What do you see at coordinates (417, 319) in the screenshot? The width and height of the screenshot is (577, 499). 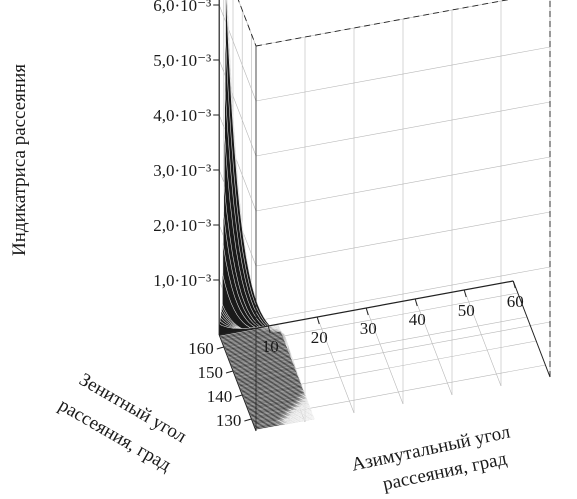 I see `x-tick-label: 40` at bounding box center [417, 319].